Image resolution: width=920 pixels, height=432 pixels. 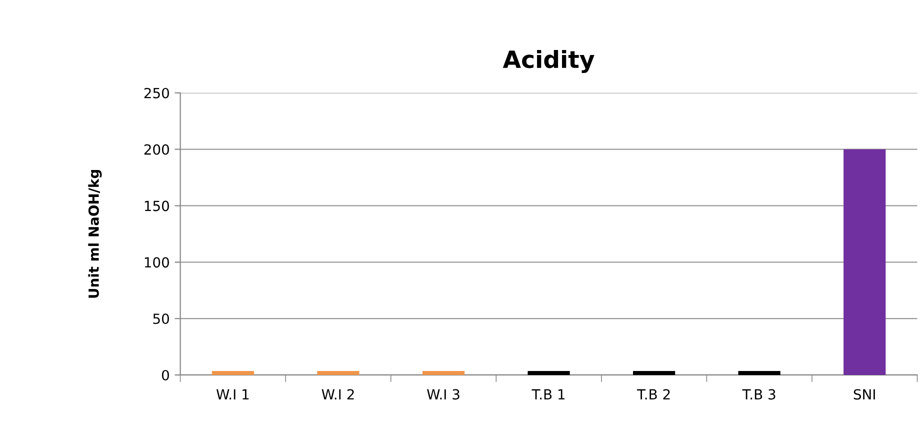 I want to click on chart-title: Acidity, so click(x=548, y=61).